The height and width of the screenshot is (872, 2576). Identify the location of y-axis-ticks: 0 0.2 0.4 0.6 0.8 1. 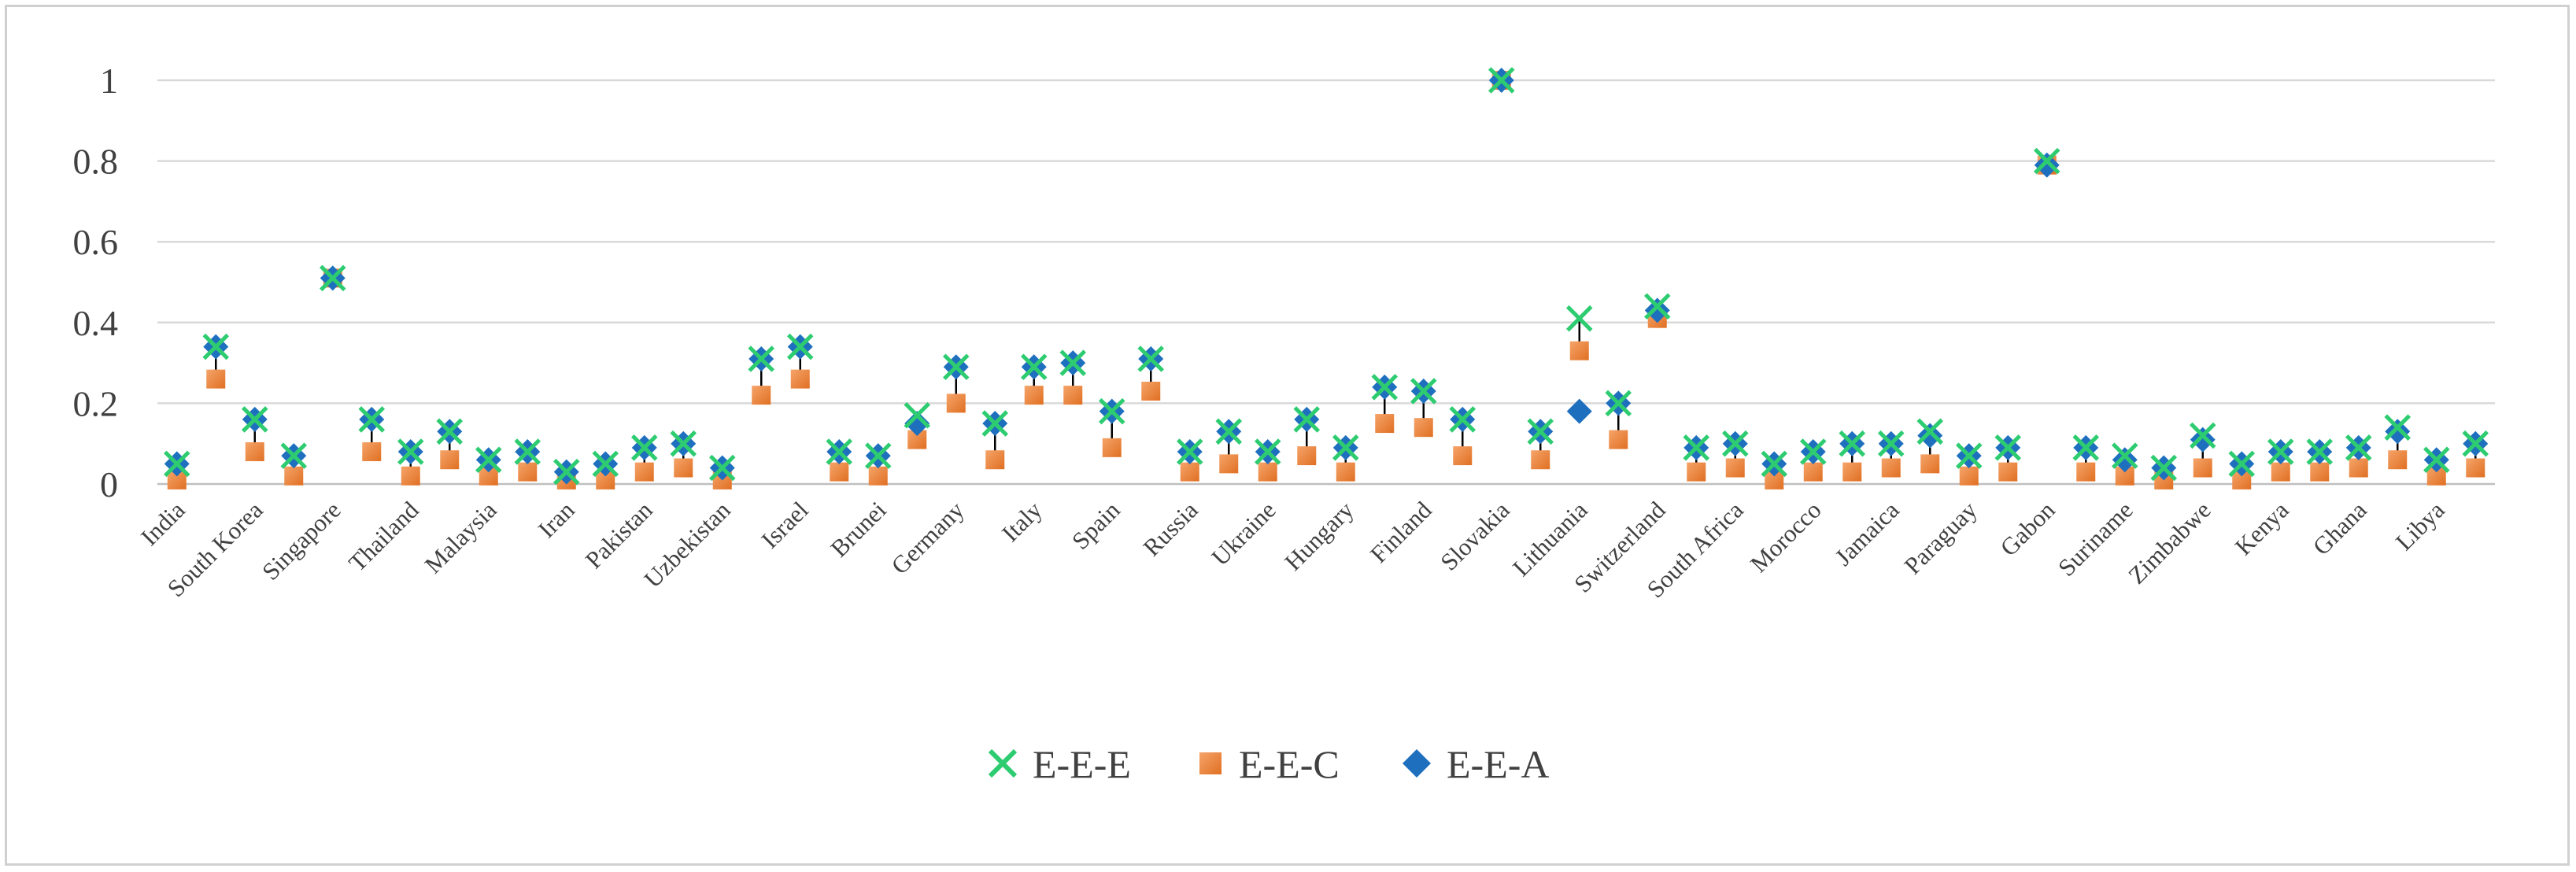
(96, 282).